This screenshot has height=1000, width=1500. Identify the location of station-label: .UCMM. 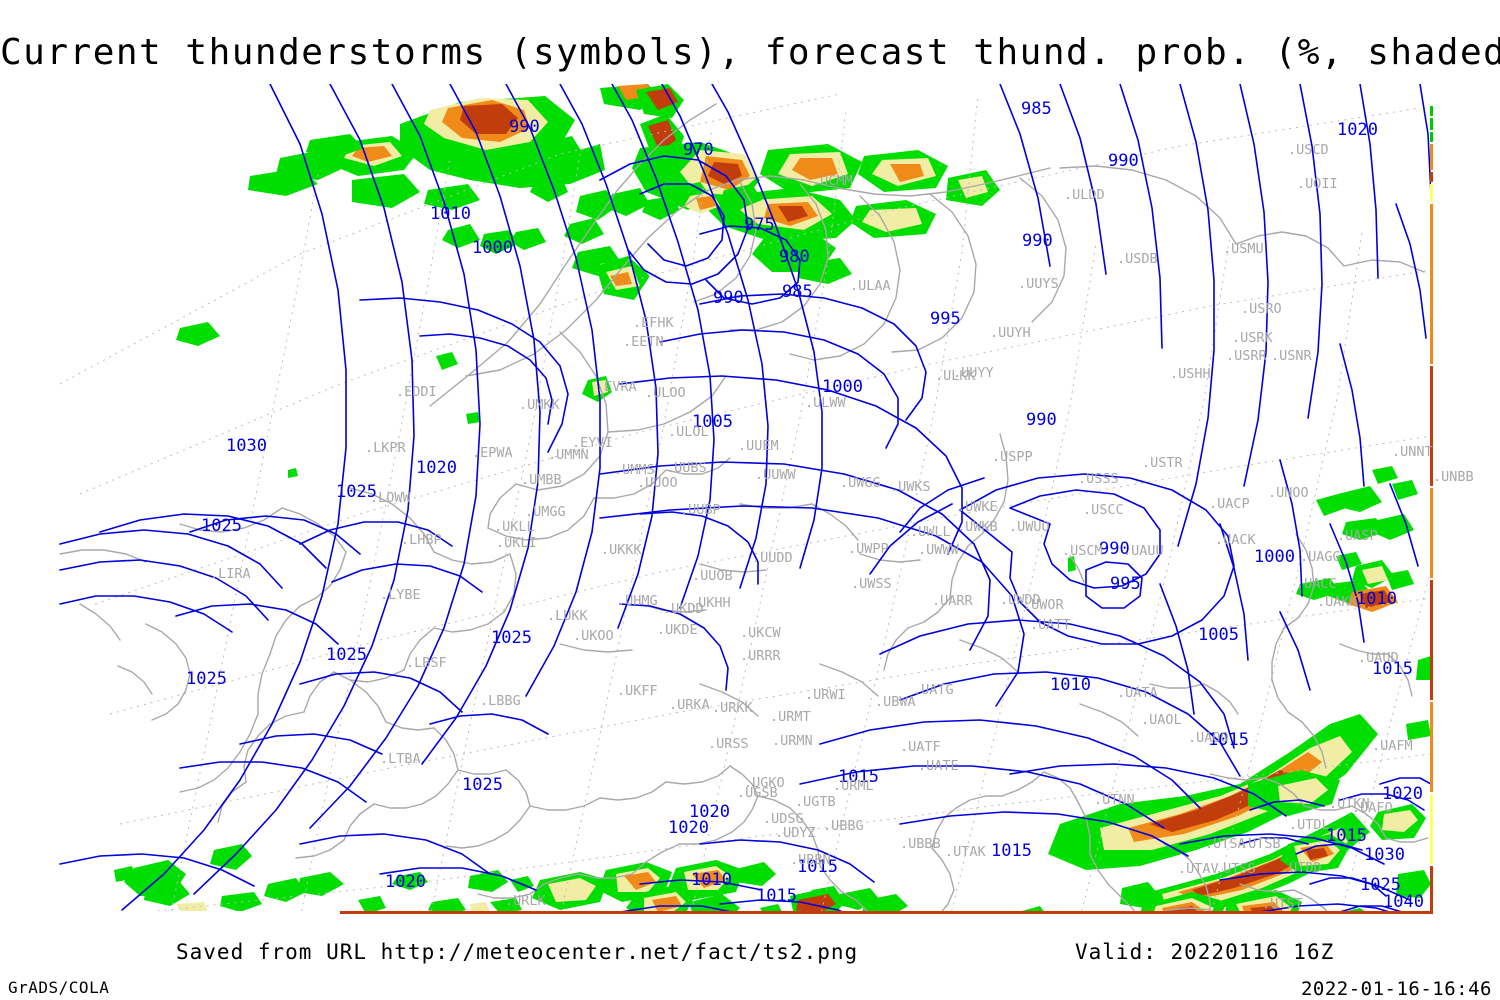
(832, 181).